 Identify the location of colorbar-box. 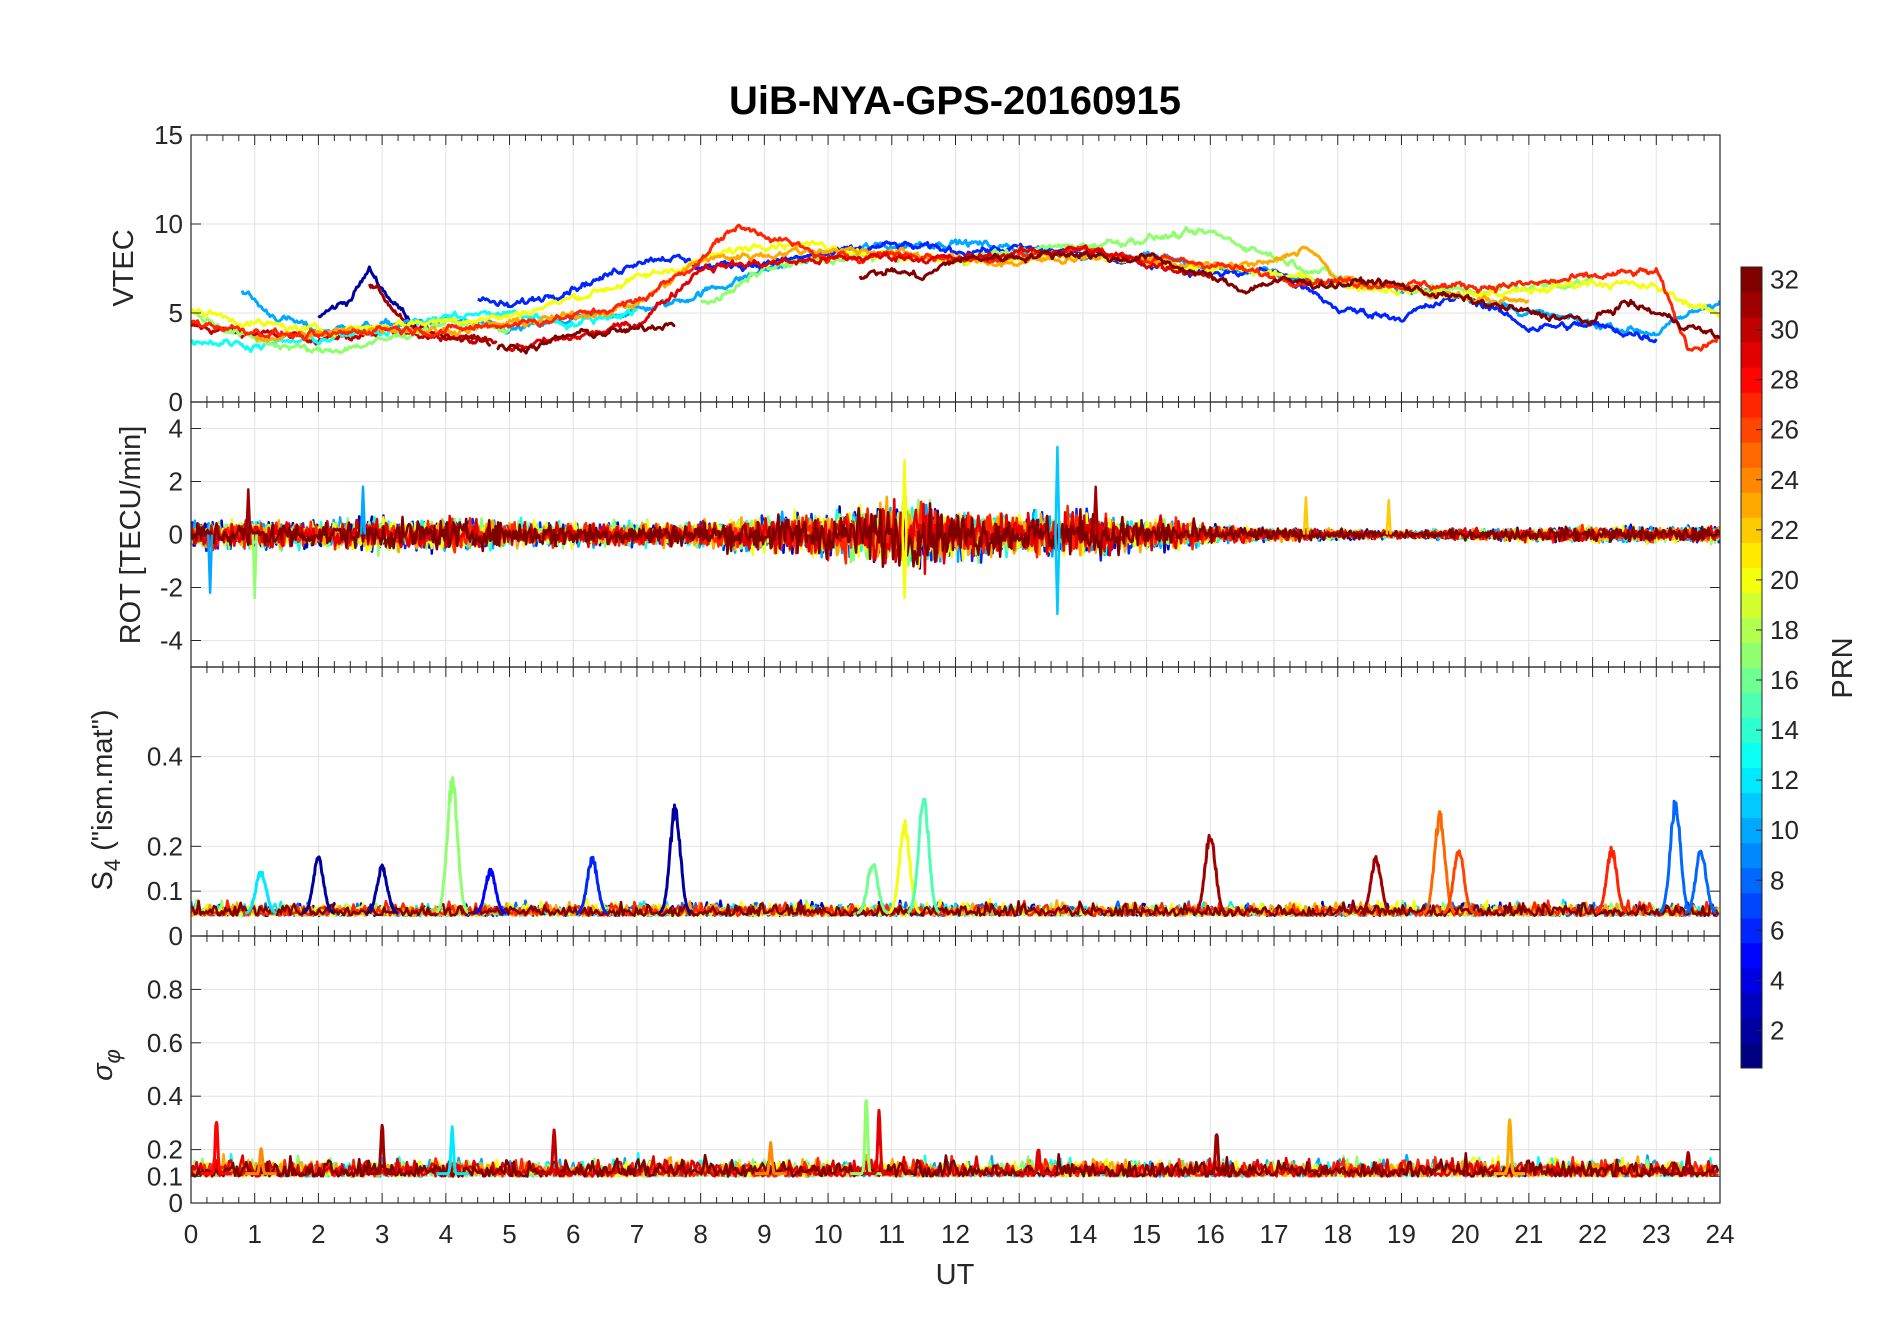
(1751, 667).